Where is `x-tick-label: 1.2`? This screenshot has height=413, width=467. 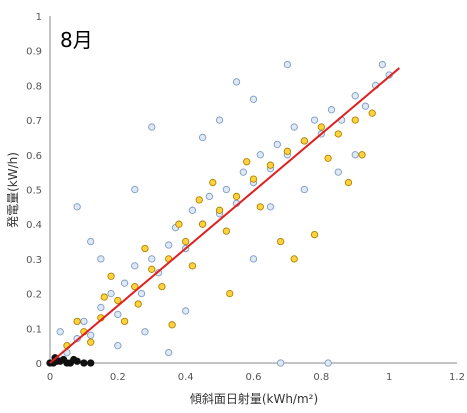 x-tick-label: 1.2 is located at coordinates (457, 377).